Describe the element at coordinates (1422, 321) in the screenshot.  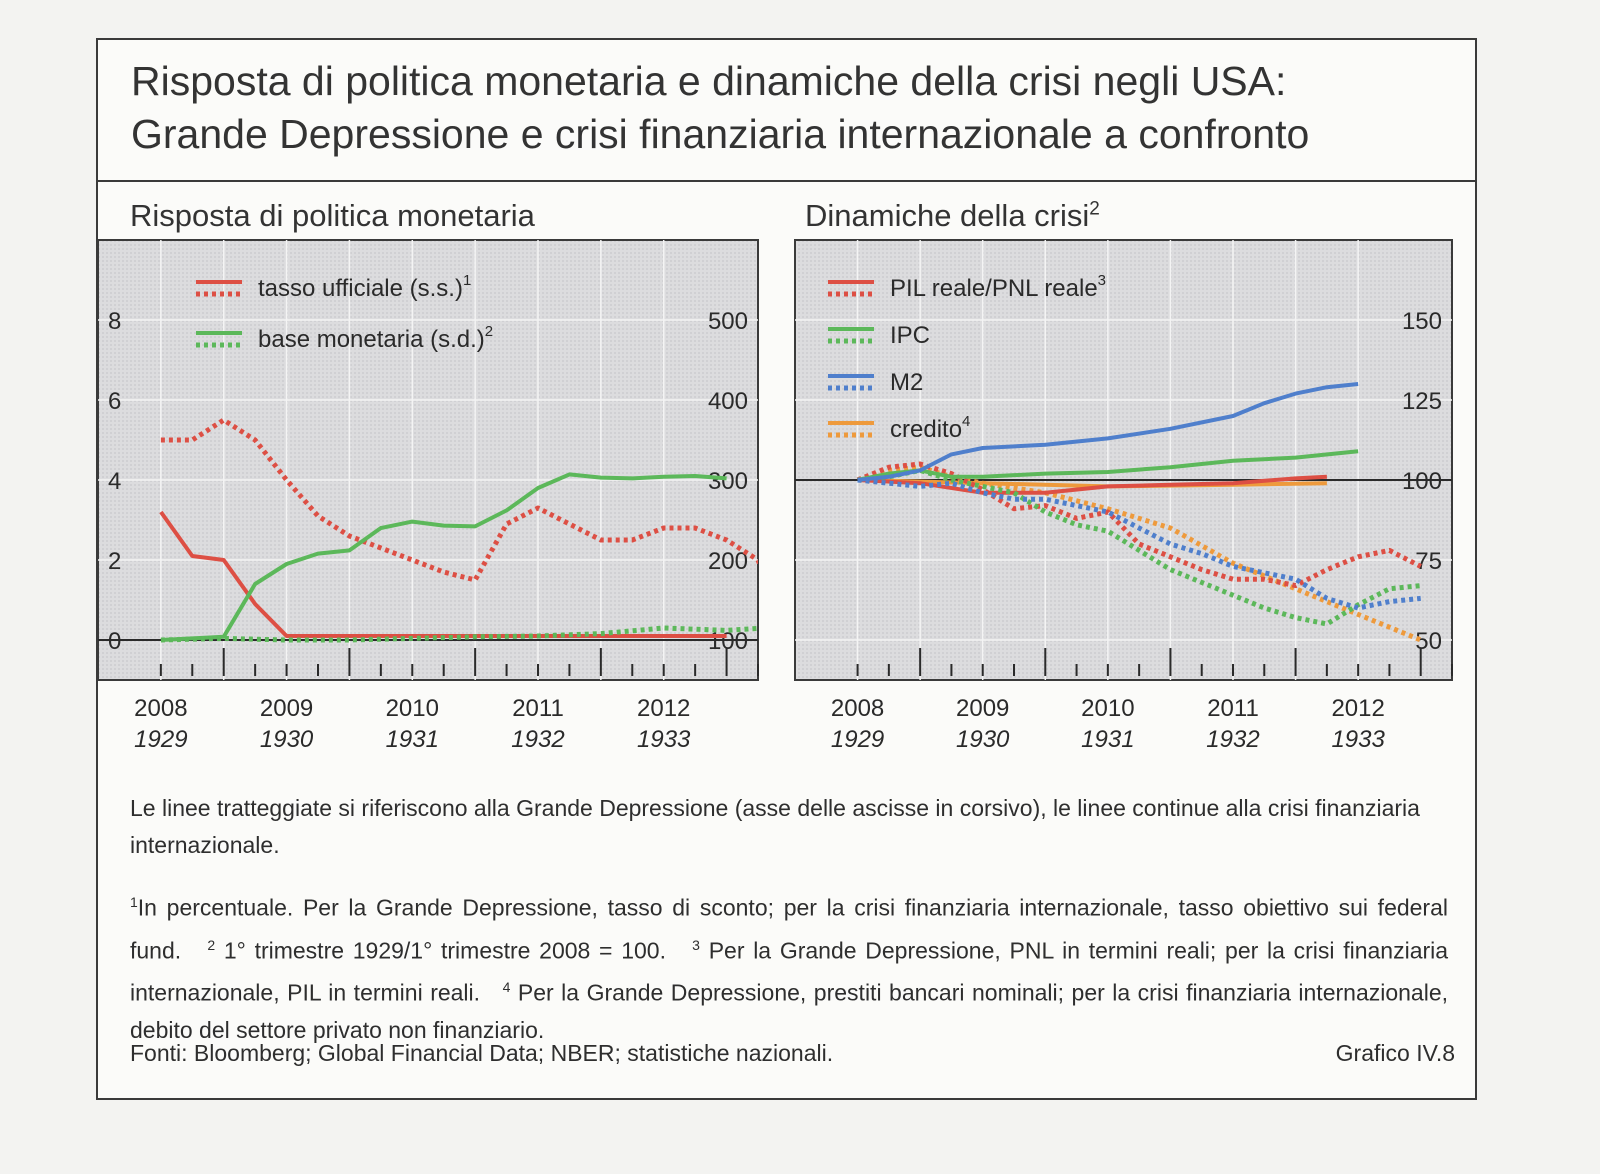
I see `y-right-tick-label: 150` at that location.